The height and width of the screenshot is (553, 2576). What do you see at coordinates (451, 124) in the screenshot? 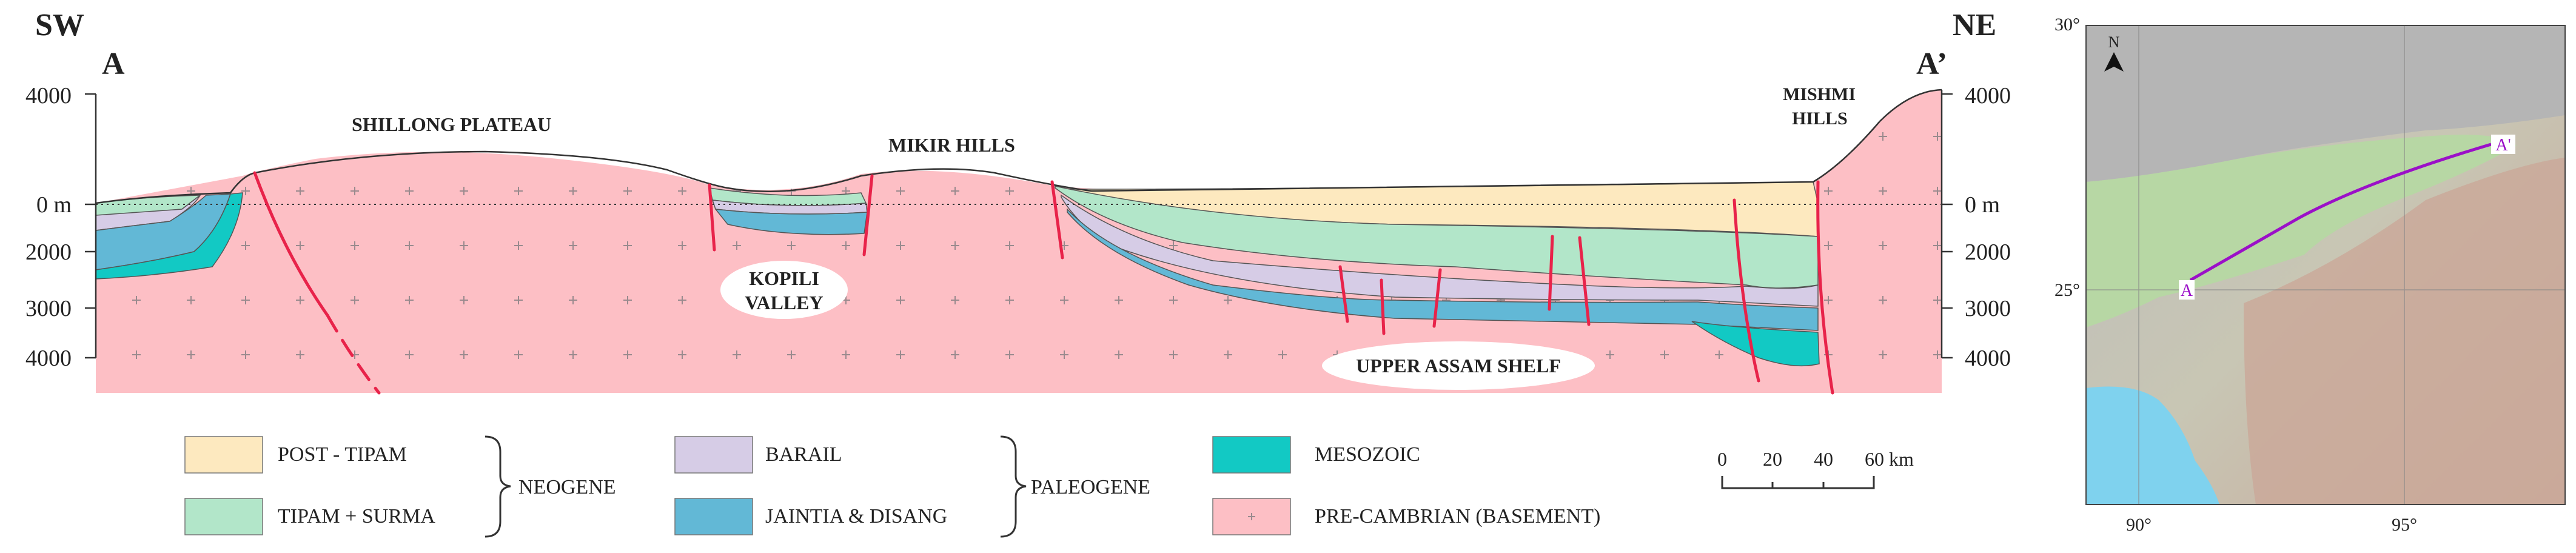
I see `label-shillong-plateau: SHILLONG PLATEAU` at bounding box center [451, 124].